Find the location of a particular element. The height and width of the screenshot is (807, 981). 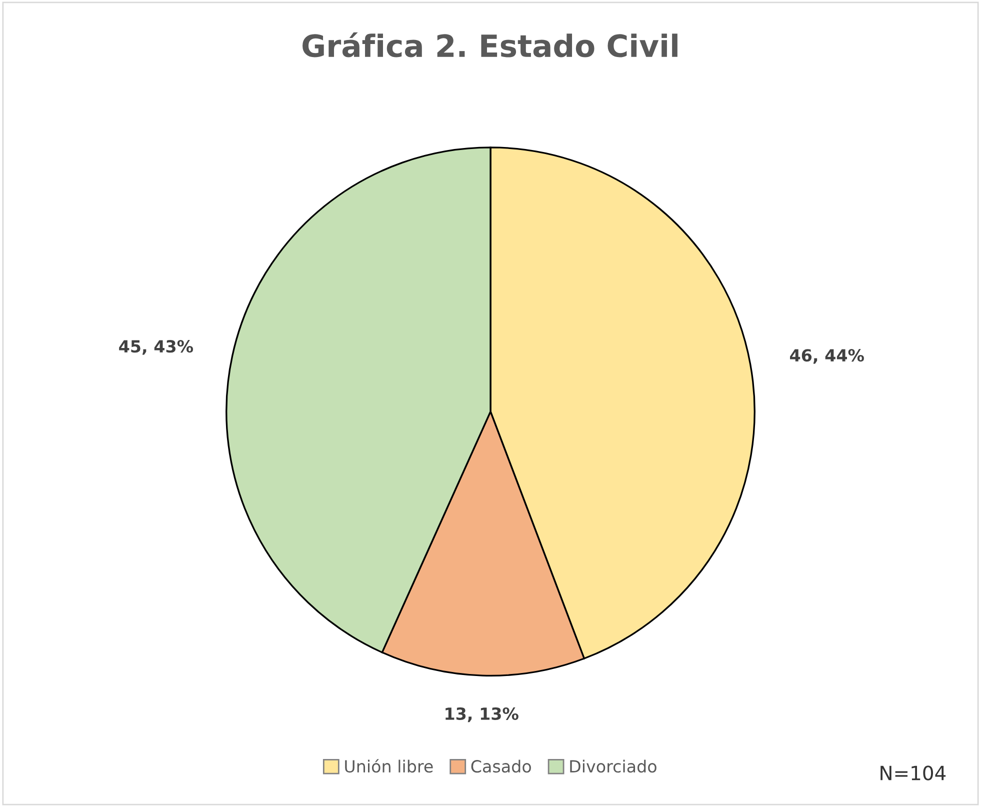

chart-title: Gráfica 2. Estado Civil is located at coordinates (490, 45).